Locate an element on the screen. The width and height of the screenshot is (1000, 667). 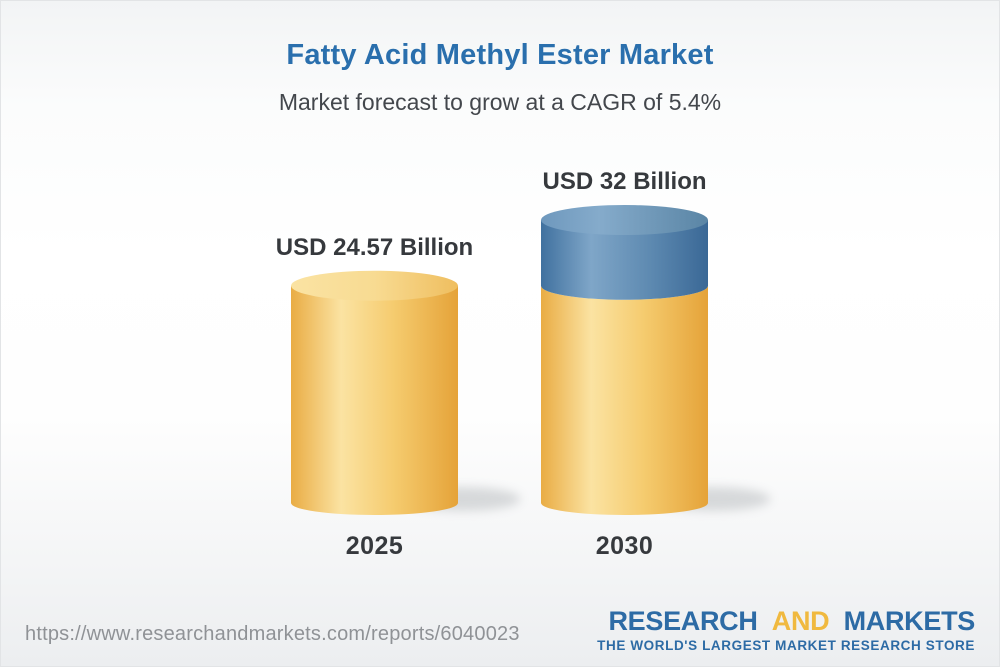
bar-2030-growth-segment is located at coordinates (624, 260).